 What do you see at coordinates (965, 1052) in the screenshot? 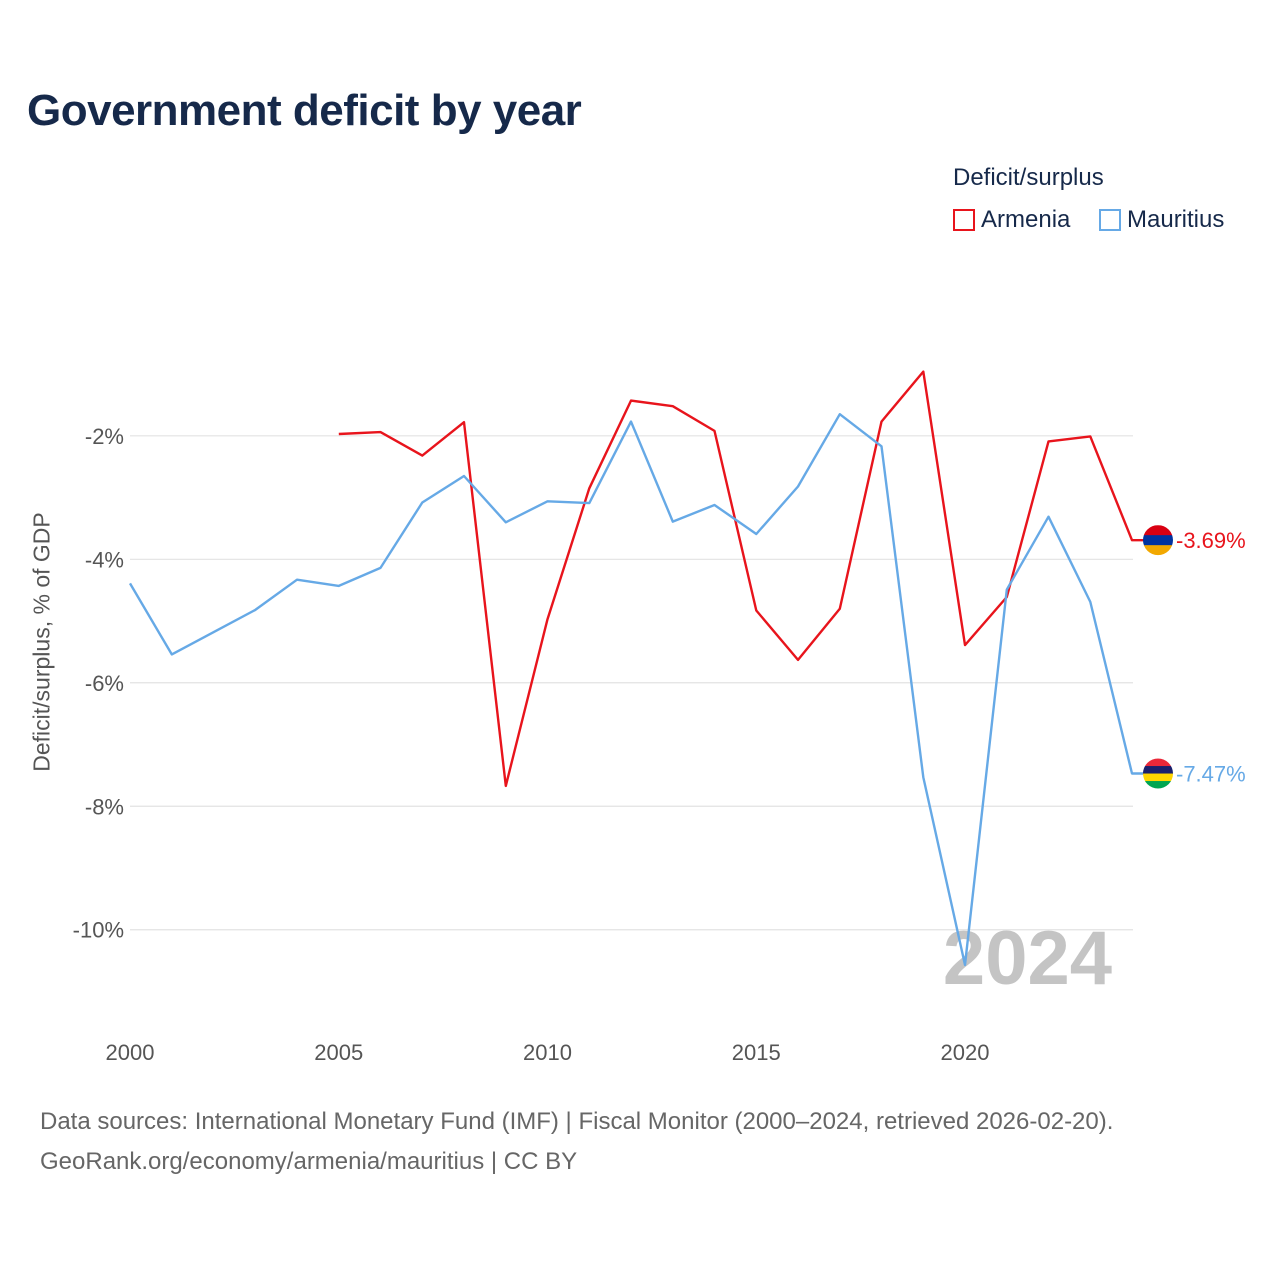
I see `x-tick-label: 2020` at bounding box center [965, 1052].